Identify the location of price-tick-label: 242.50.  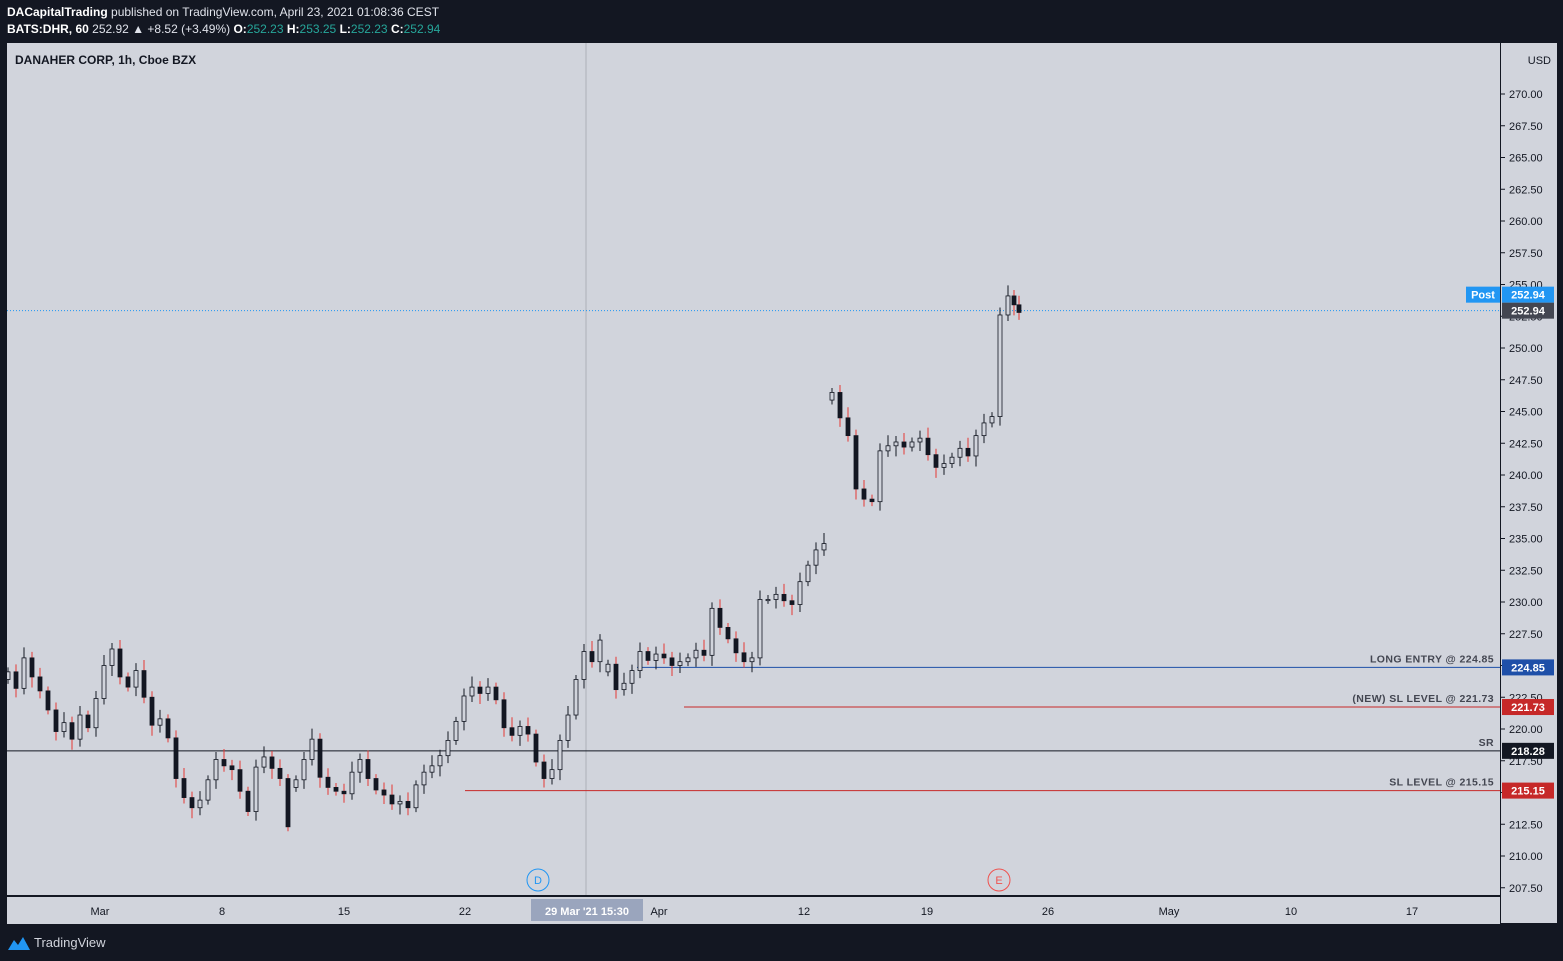
(1526, 444).